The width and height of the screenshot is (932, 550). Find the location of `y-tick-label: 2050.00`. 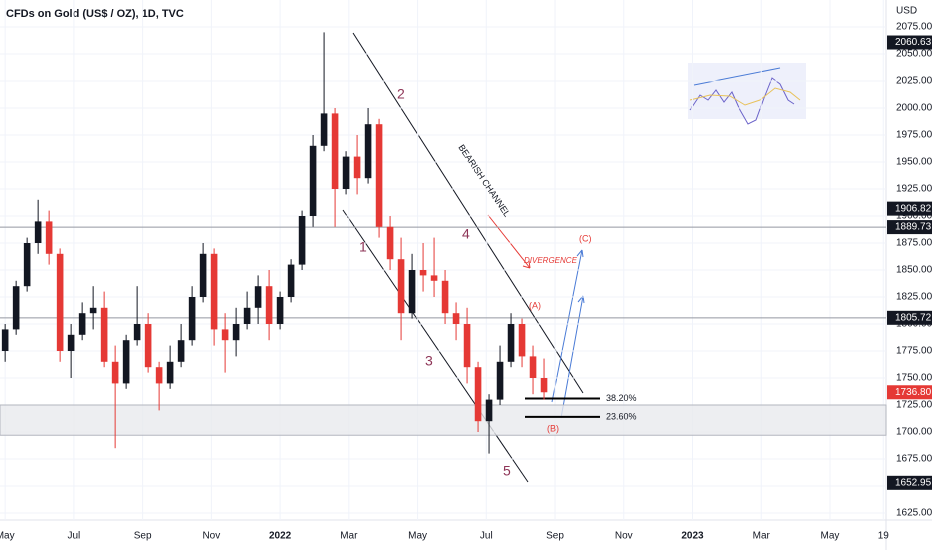

y-tick-label: 2050.00 is located at coordinates (914, 54).